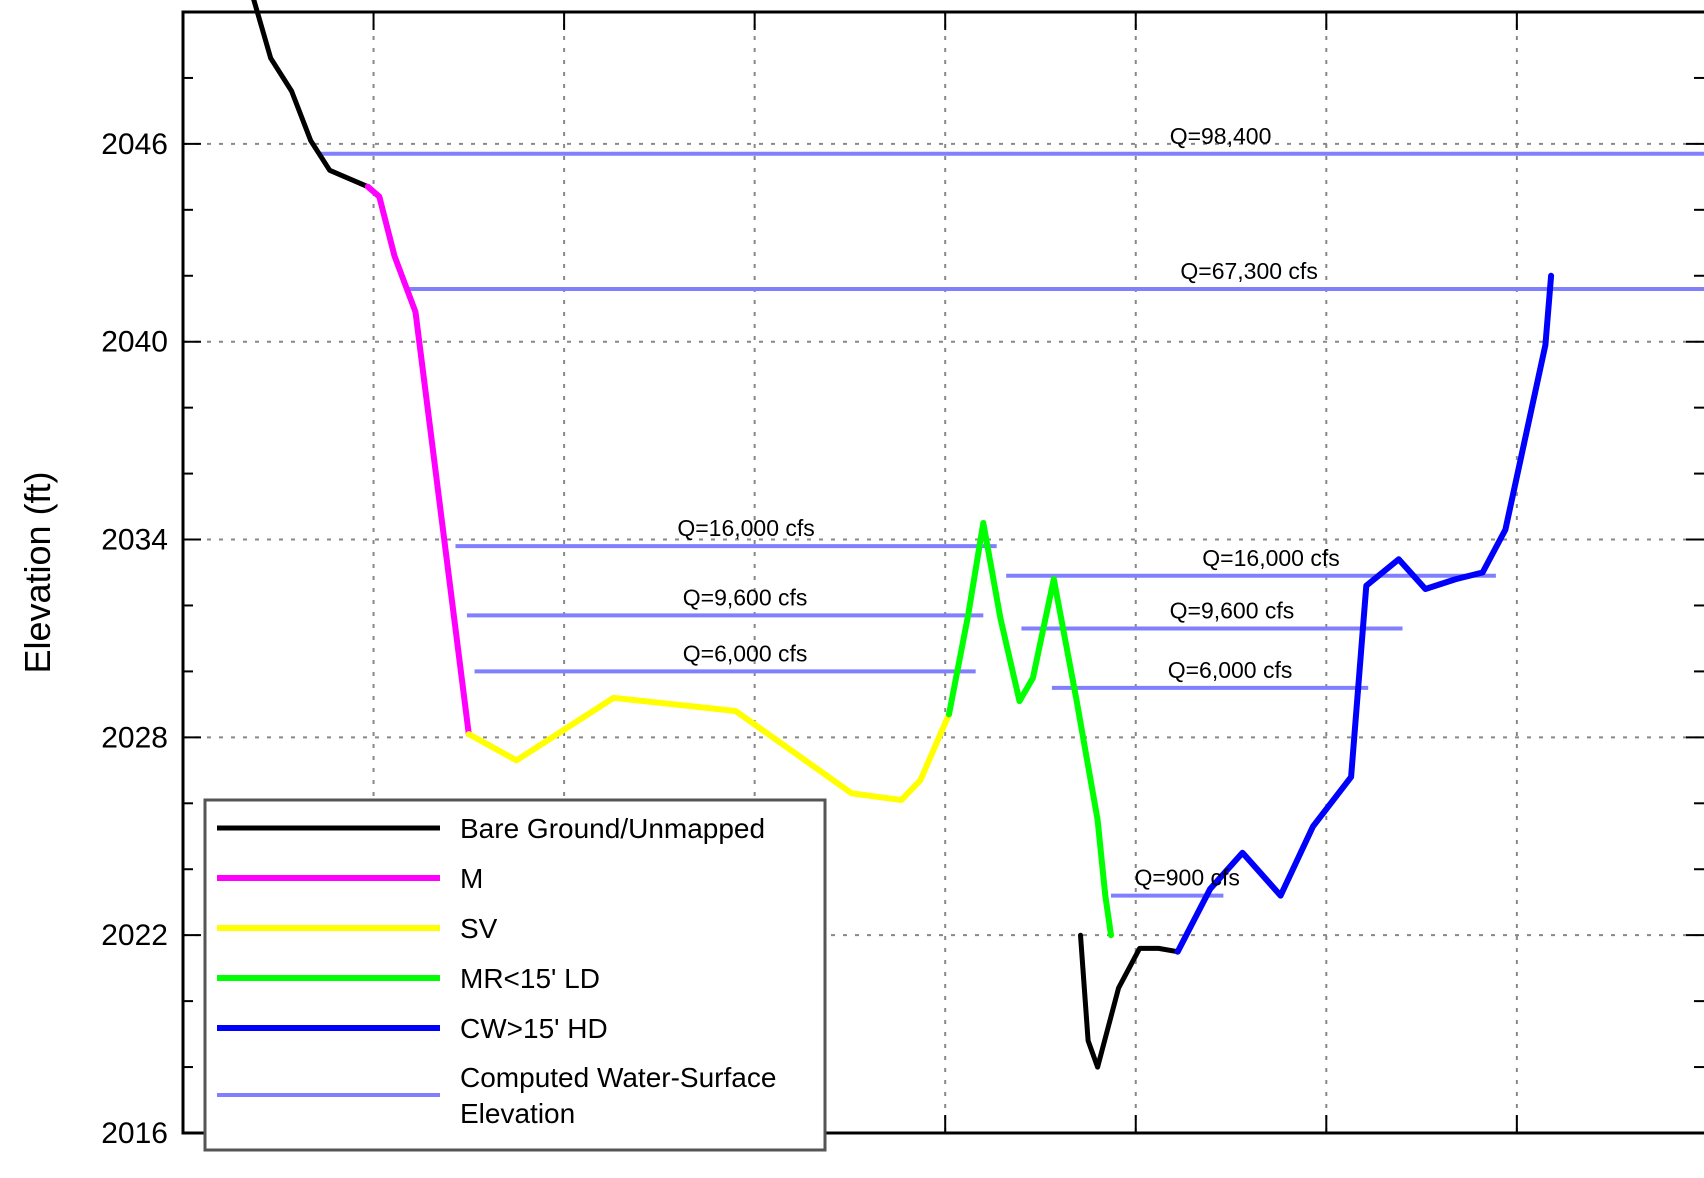  Describe the element at coordinates (1248, 271) in the screenshot. I see `water-surface-label: Q=67,300 cfs` at that location.